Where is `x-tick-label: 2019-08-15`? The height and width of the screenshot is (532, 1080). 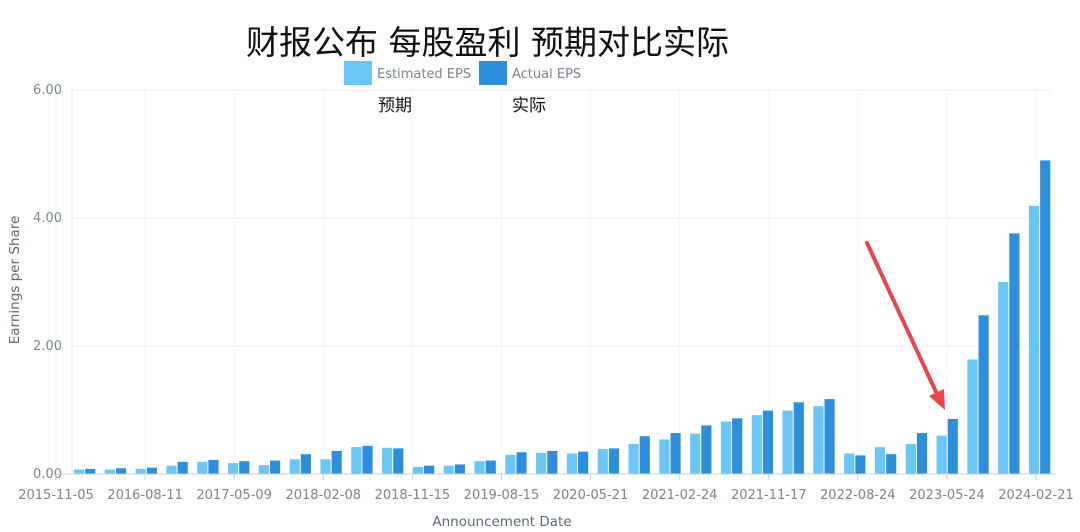 x-tick-label: 2019-08-15 is located at coordinates (502, 495).